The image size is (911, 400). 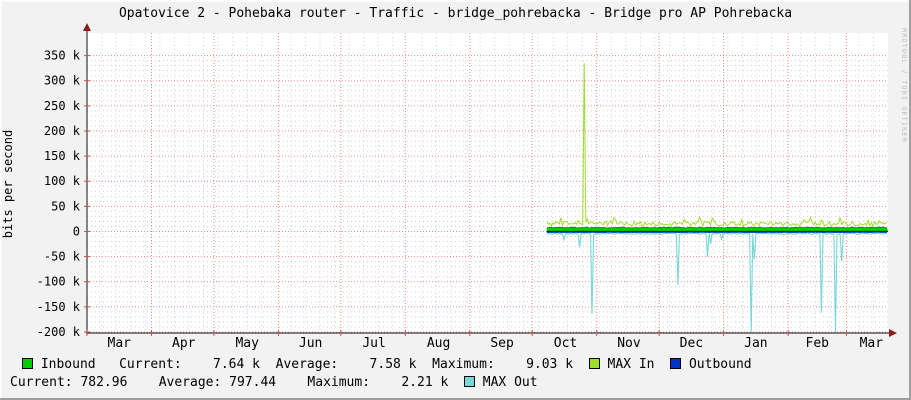 I want to click on x-tick-label: Jul, so click(x=373, y=343).